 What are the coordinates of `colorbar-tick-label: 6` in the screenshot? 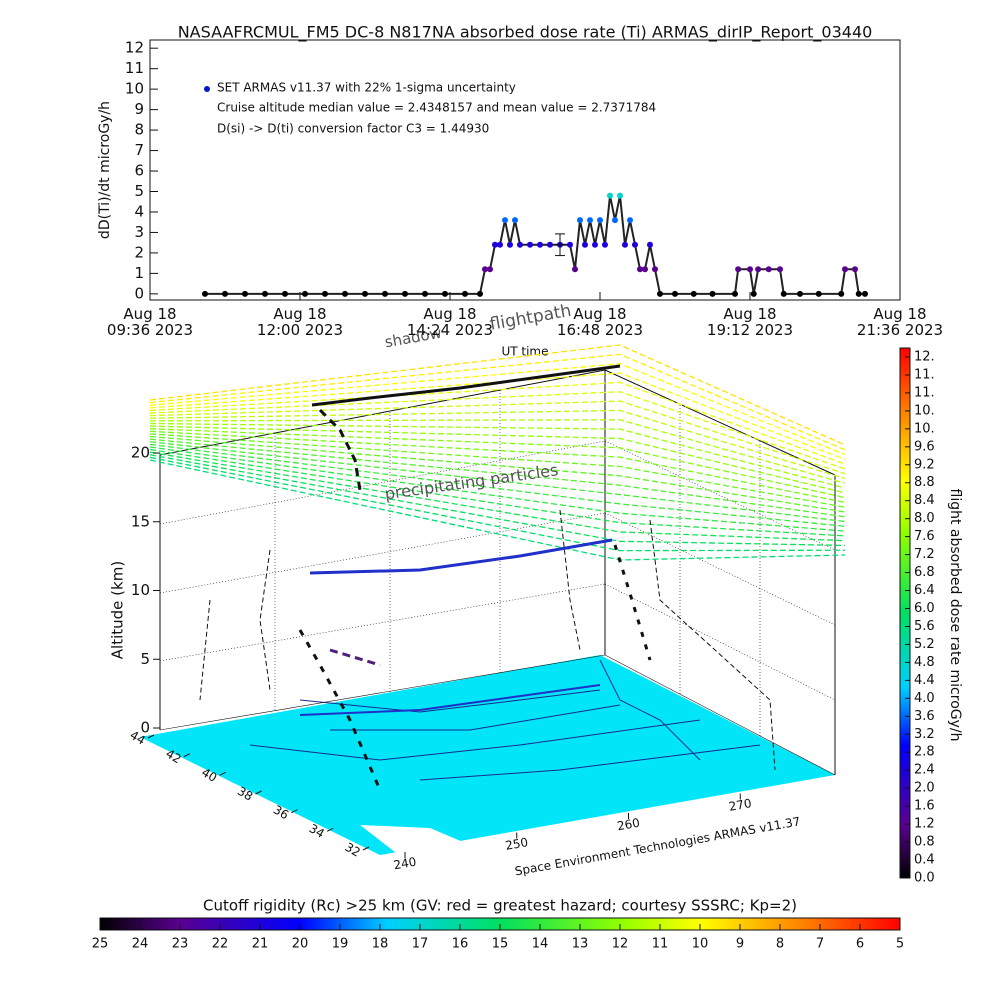 It's located at (860, 944).